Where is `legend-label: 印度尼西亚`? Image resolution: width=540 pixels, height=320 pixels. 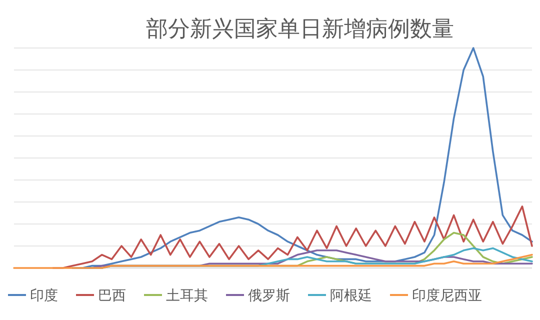 legend-label: 印度尼西亚 is located at coordinates (447, 296).